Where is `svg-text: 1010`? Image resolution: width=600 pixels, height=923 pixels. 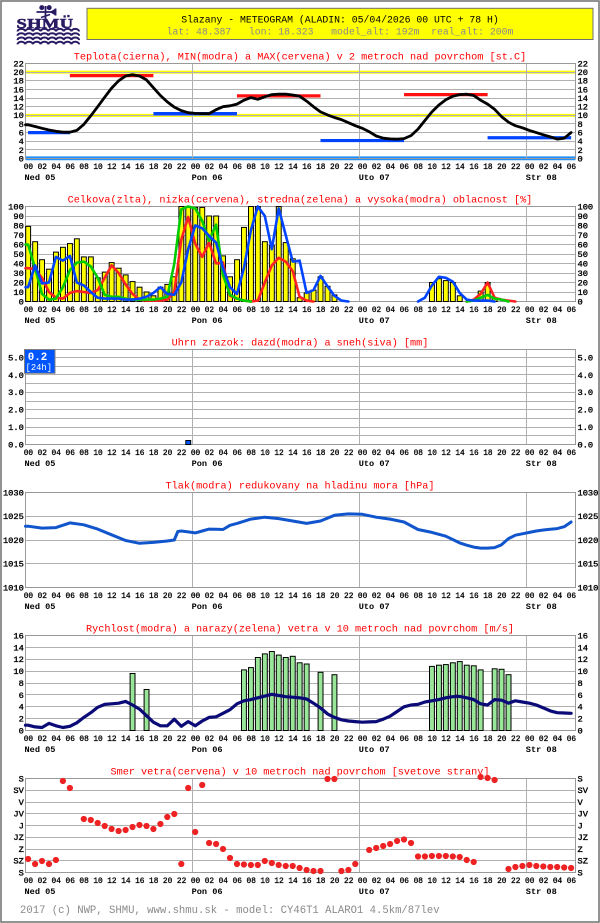
svg-text: 1010 is located at coordinates (13, 588).